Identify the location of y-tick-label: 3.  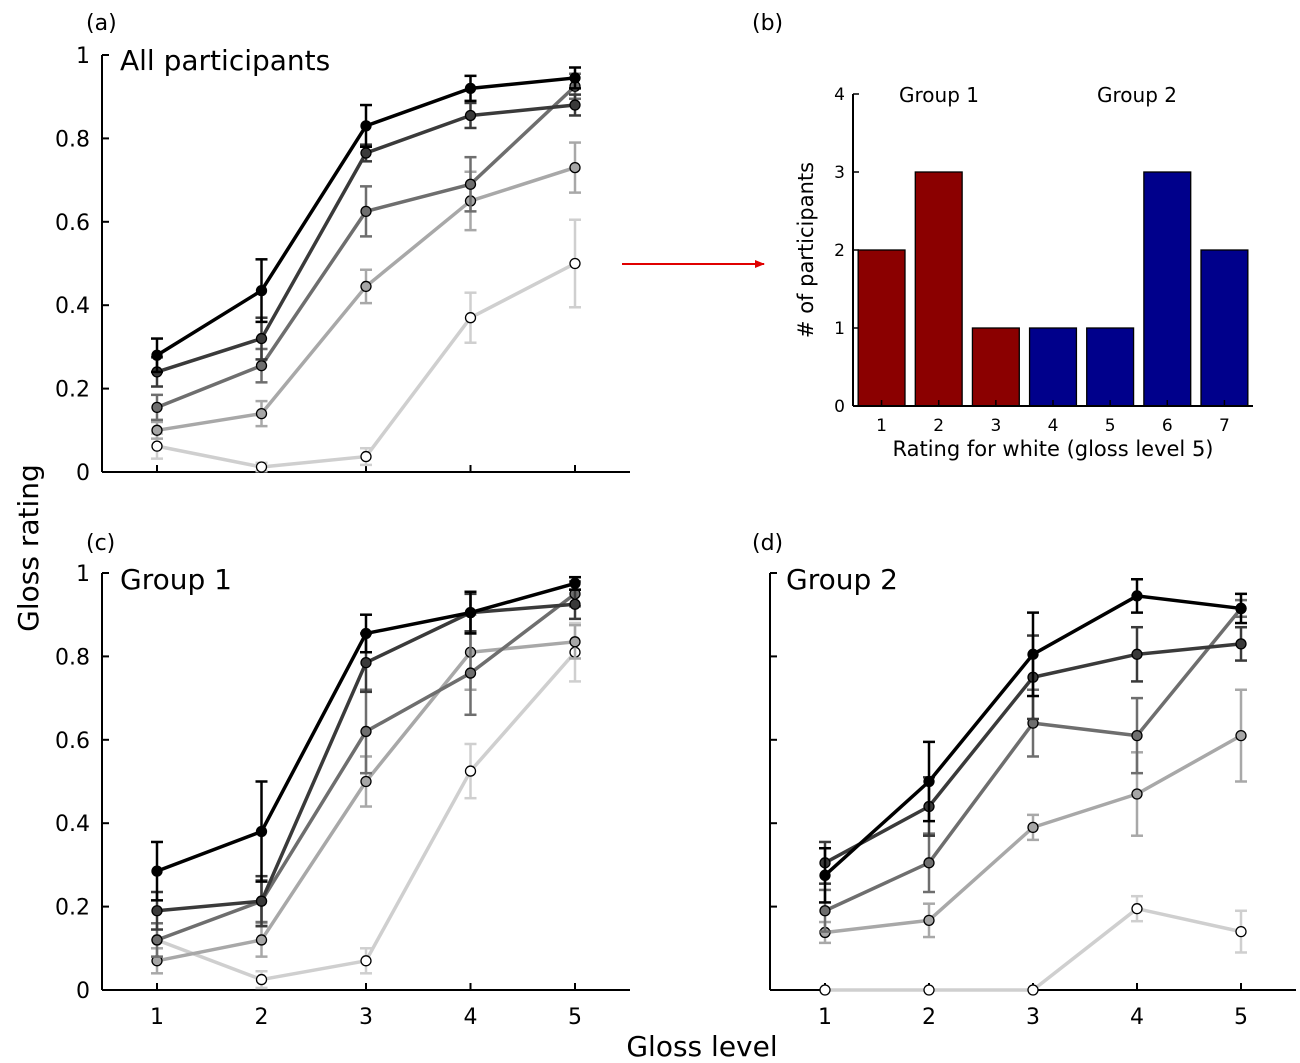
(839, 173).